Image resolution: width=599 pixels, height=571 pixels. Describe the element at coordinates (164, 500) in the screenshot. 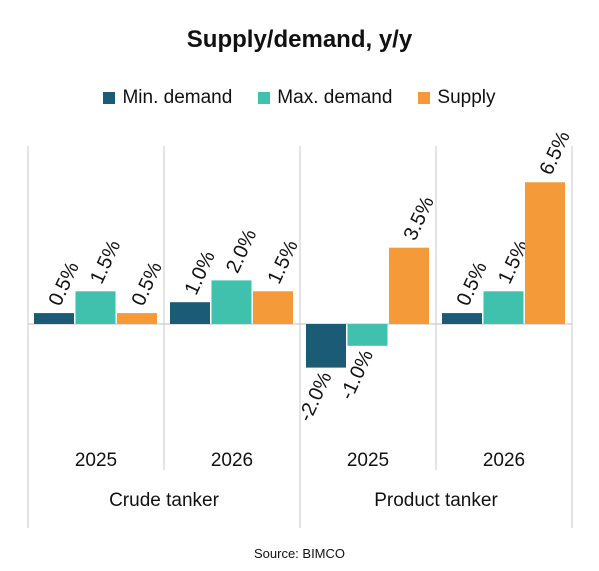

I see `group-label: Crude tanker` at that location.